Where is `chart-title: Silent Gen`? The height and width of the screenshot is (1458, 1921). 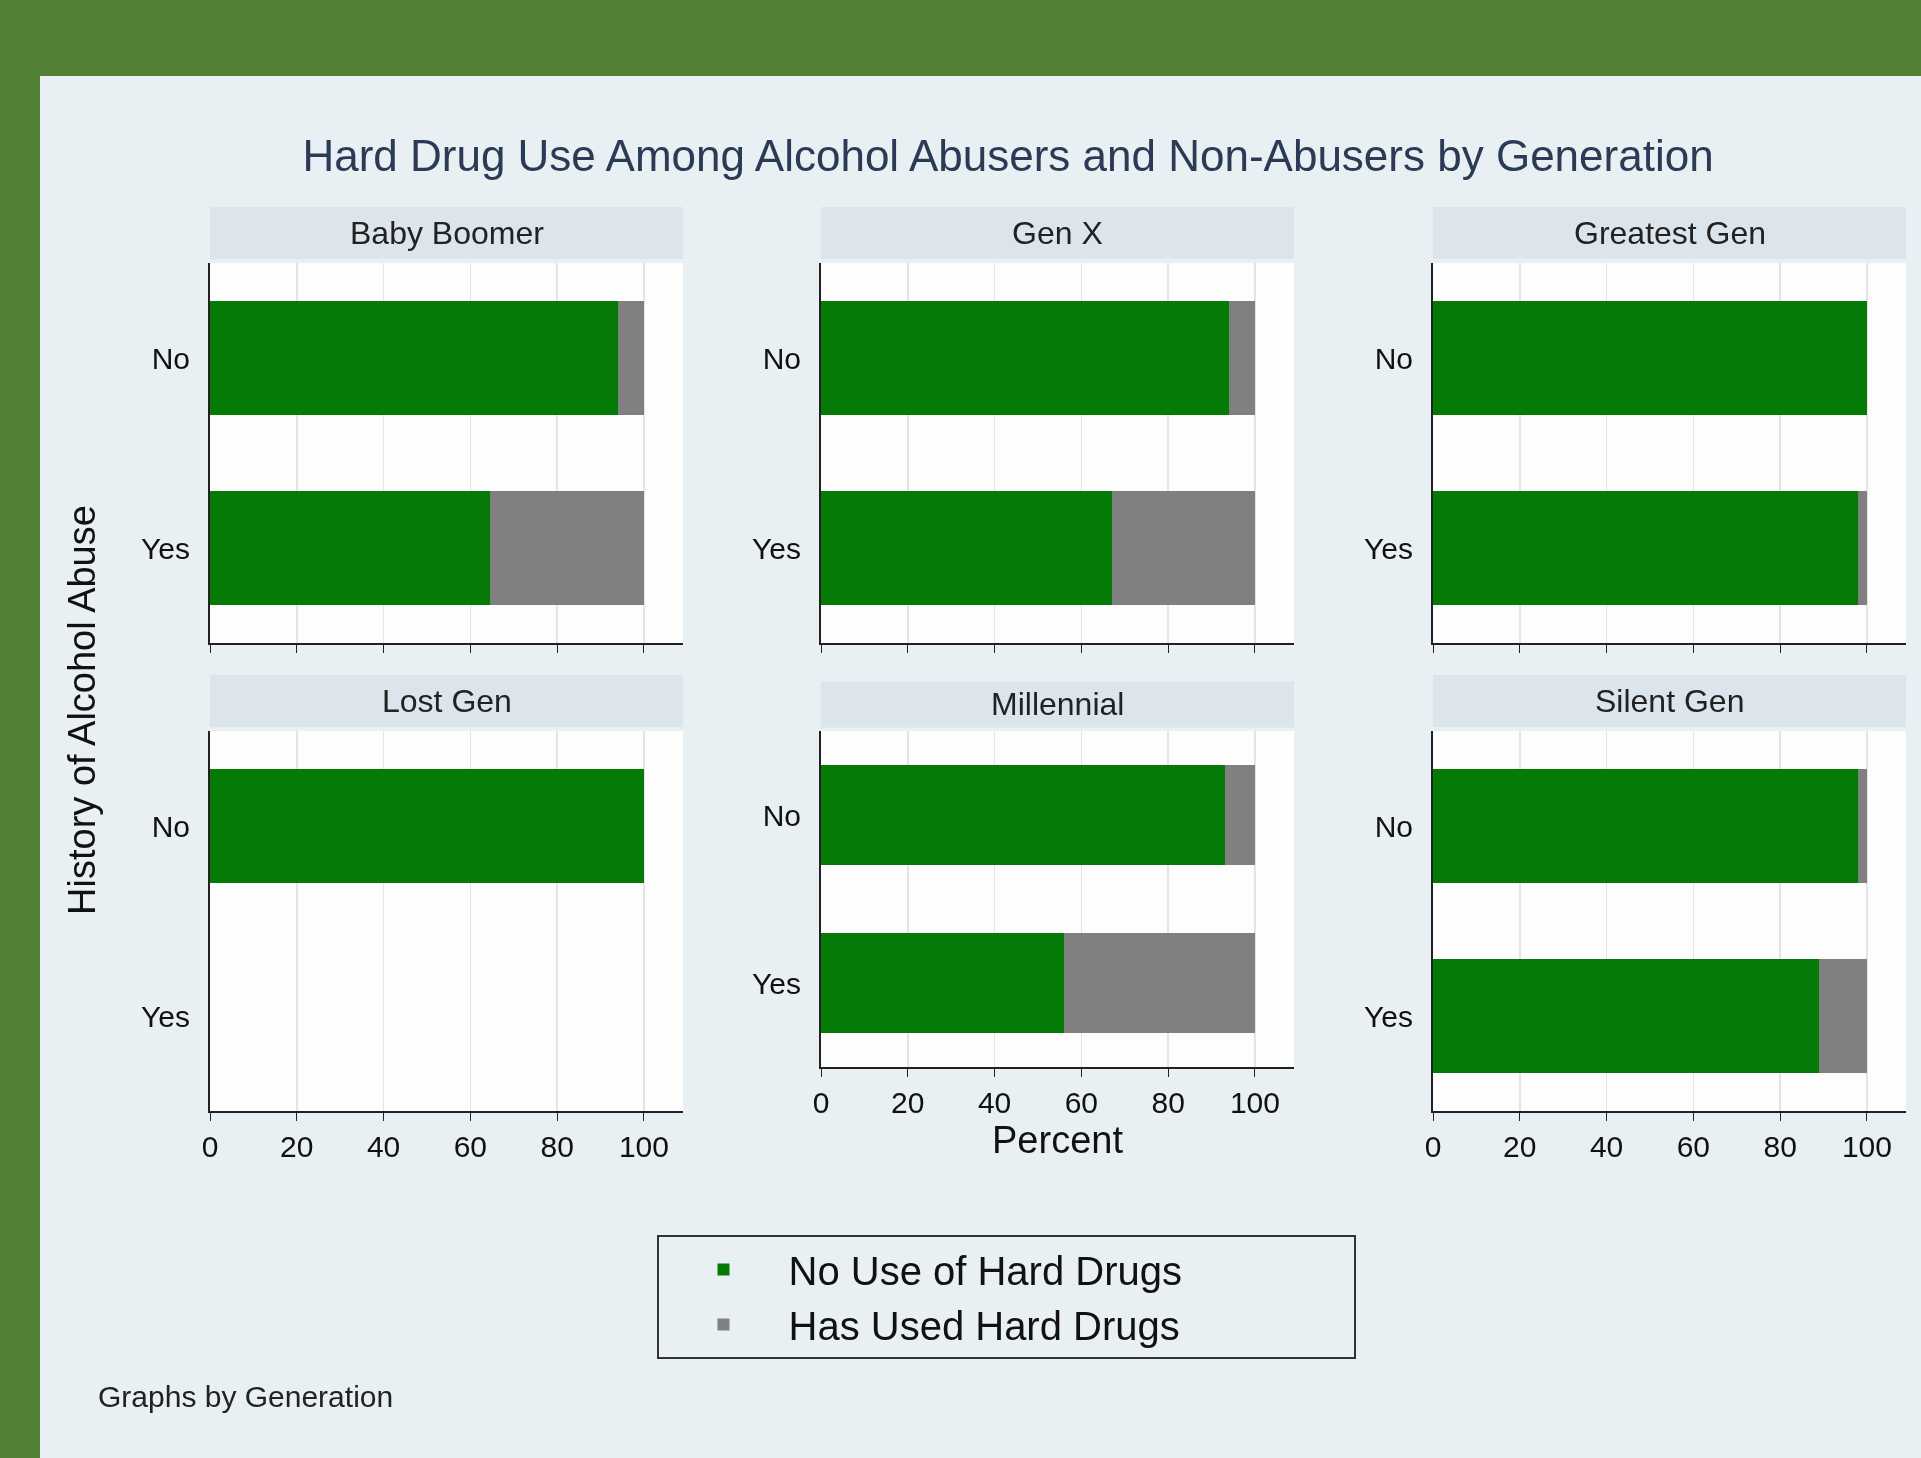
chart-title: Silent Gen is located at coordinates (1670, 701).